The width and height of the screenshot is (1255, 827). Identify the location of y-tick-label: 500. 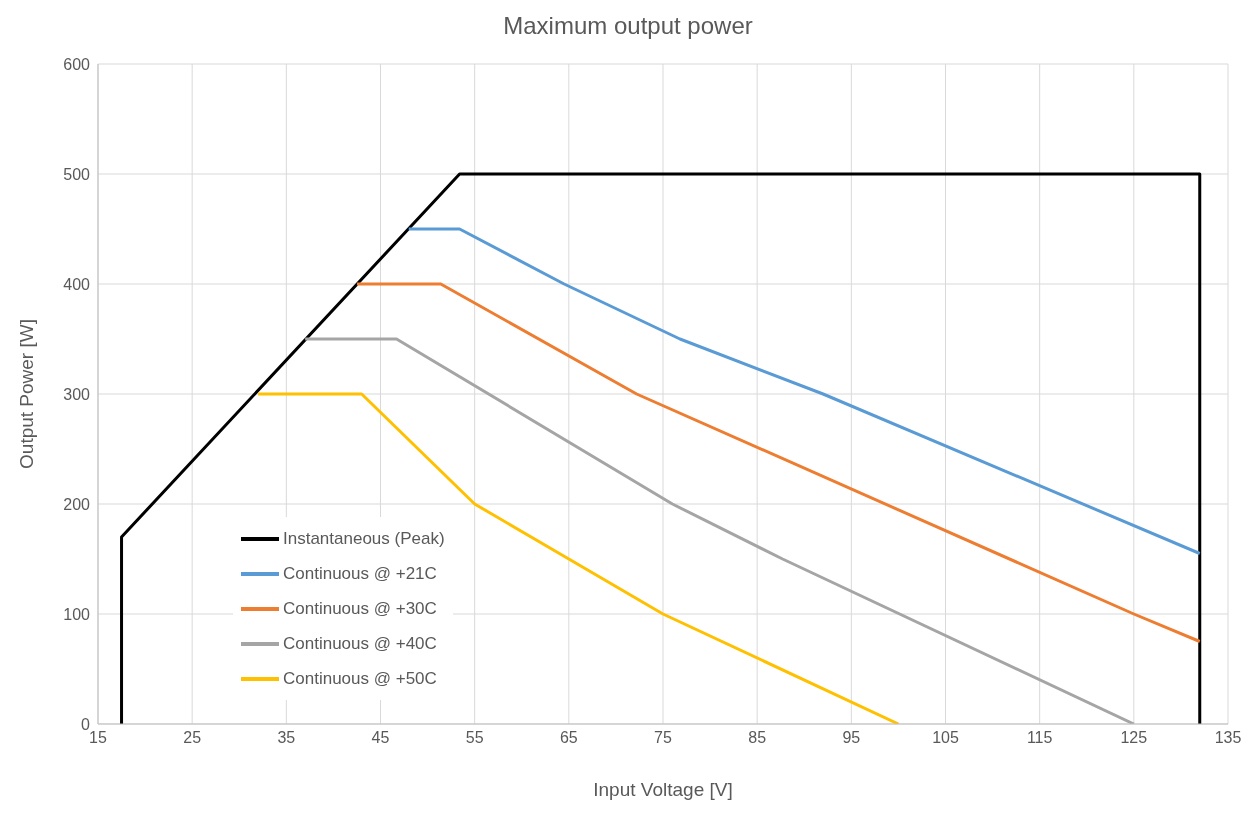
(77, 174).